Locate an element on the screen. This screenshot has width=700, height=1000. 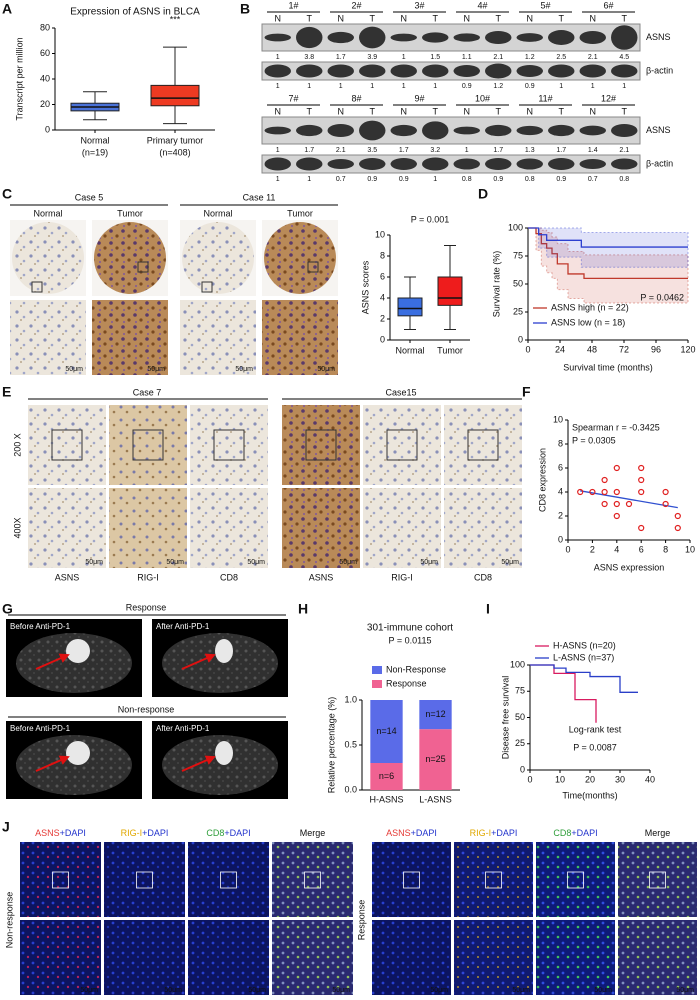
pelvis is located at coordinates (74, 765).